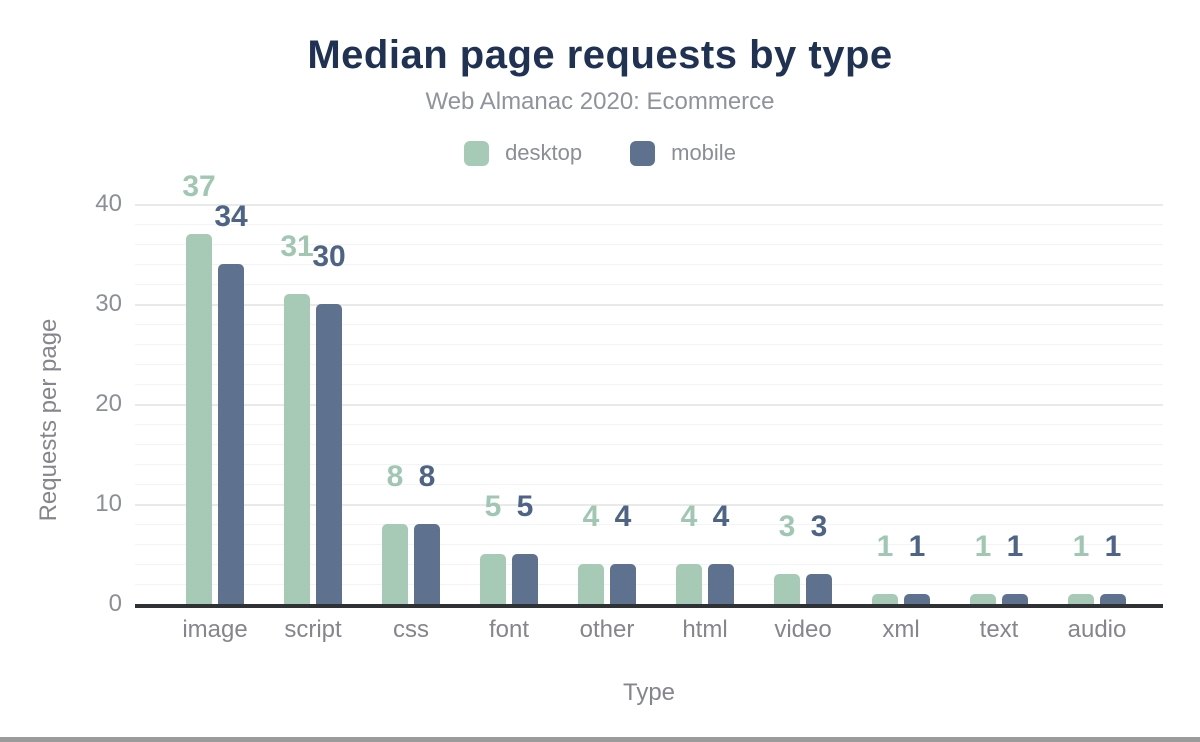  I want to click on x-tick-label-html: html, so click(705, 629).